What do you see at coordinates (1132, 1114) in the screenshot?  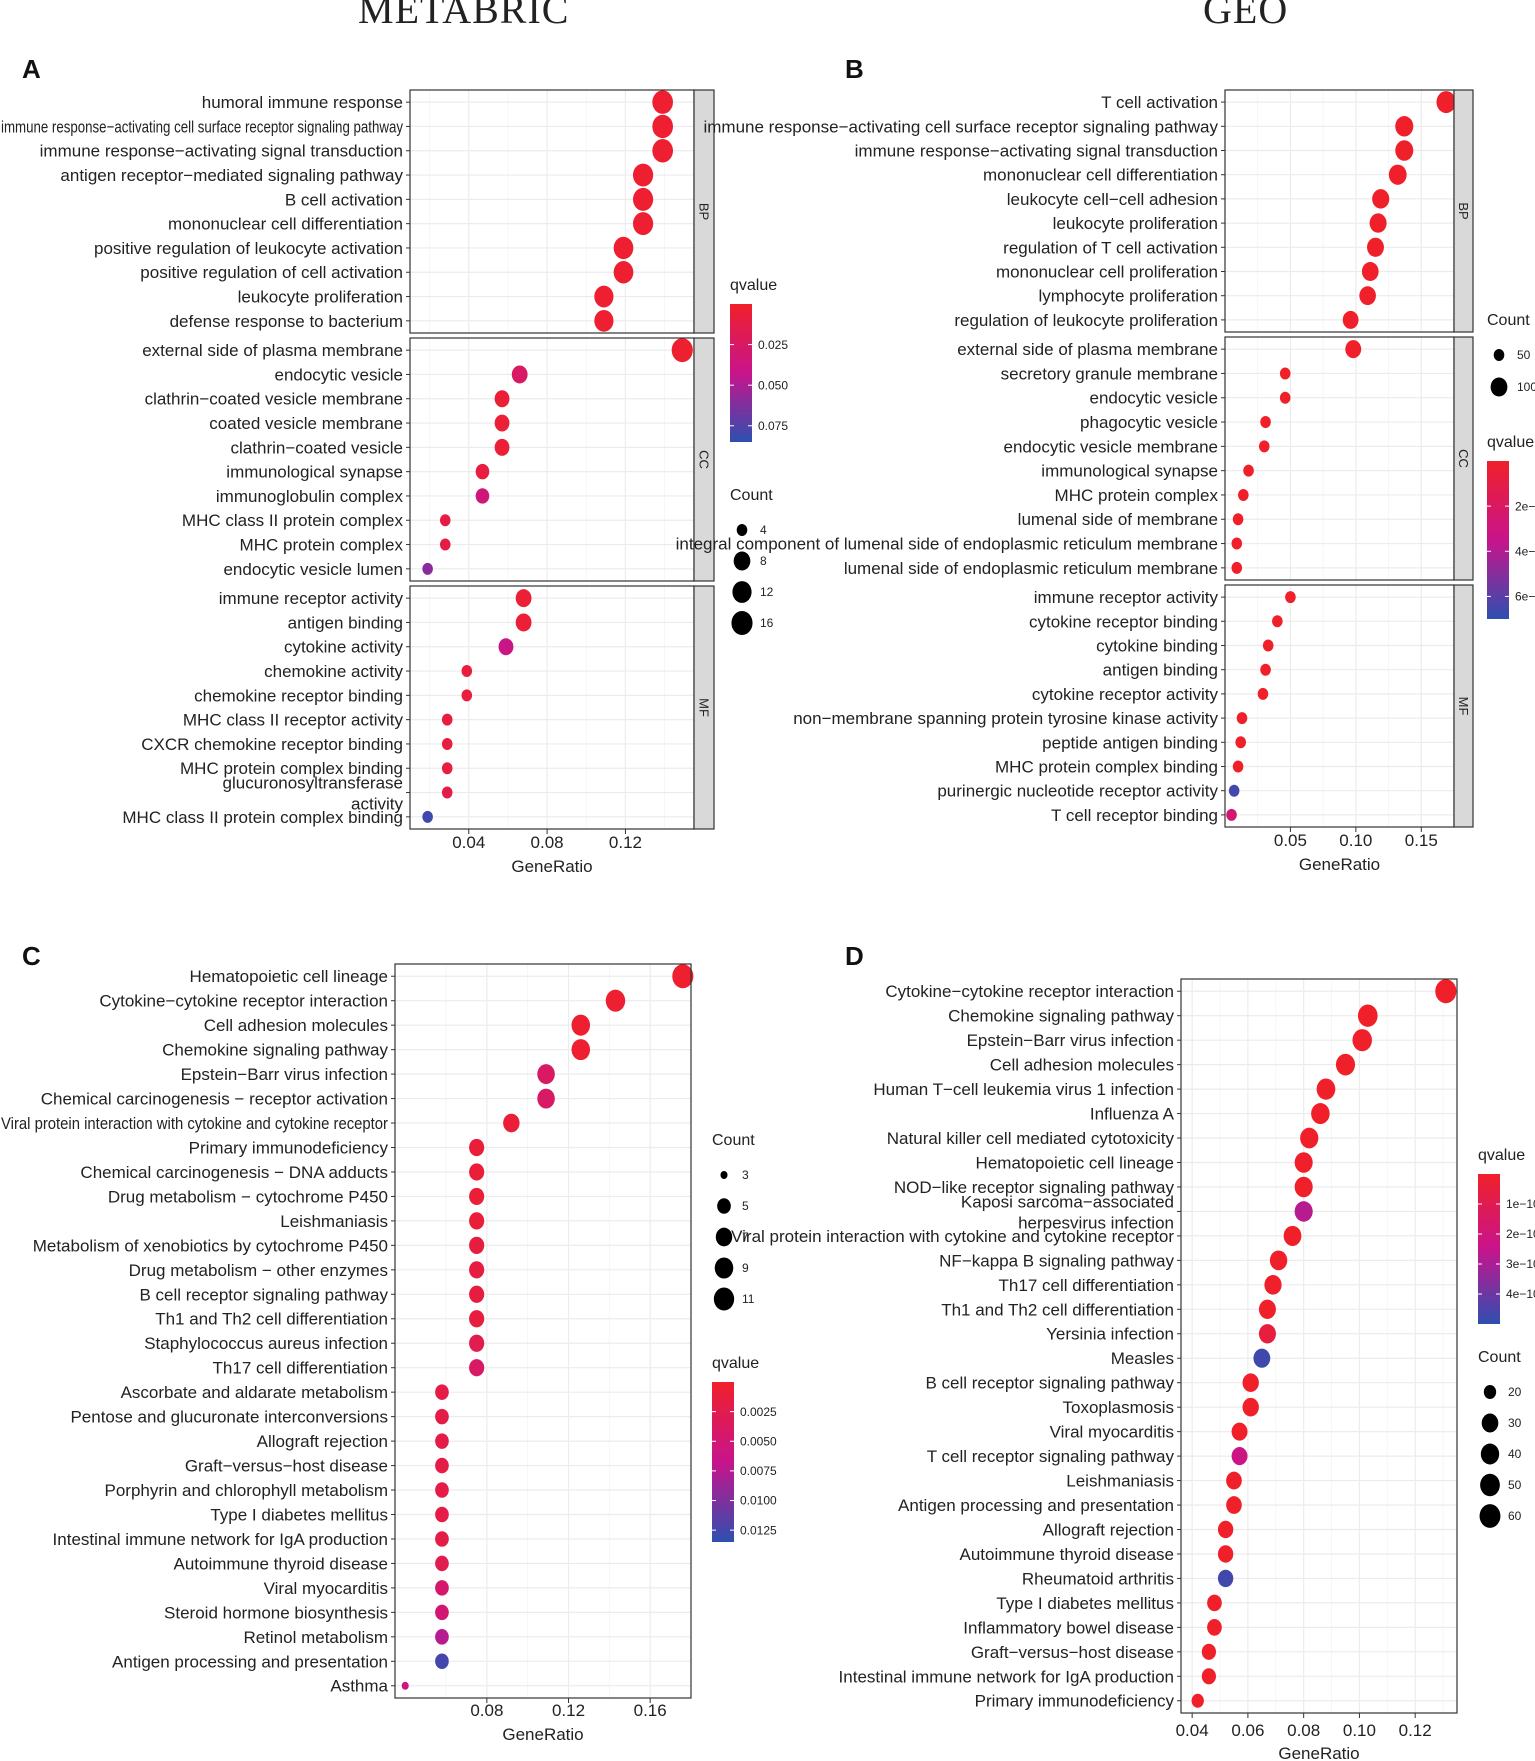 I see `term-label: Influenza A` at bounding box center [1132, 1114].